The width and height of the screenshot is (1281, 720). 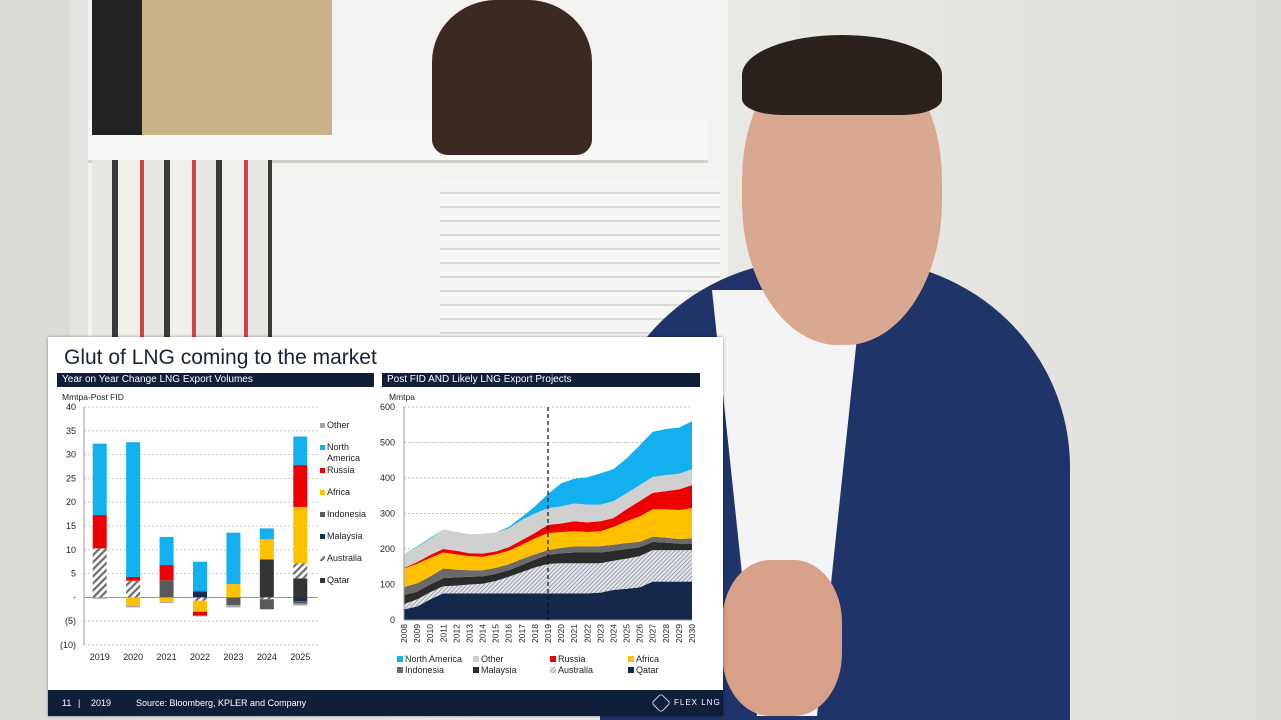 What do you see at coordinates (387, 585) in the screenshot?
I see `y-tick-label: 100` at bounding box center [387, 585].